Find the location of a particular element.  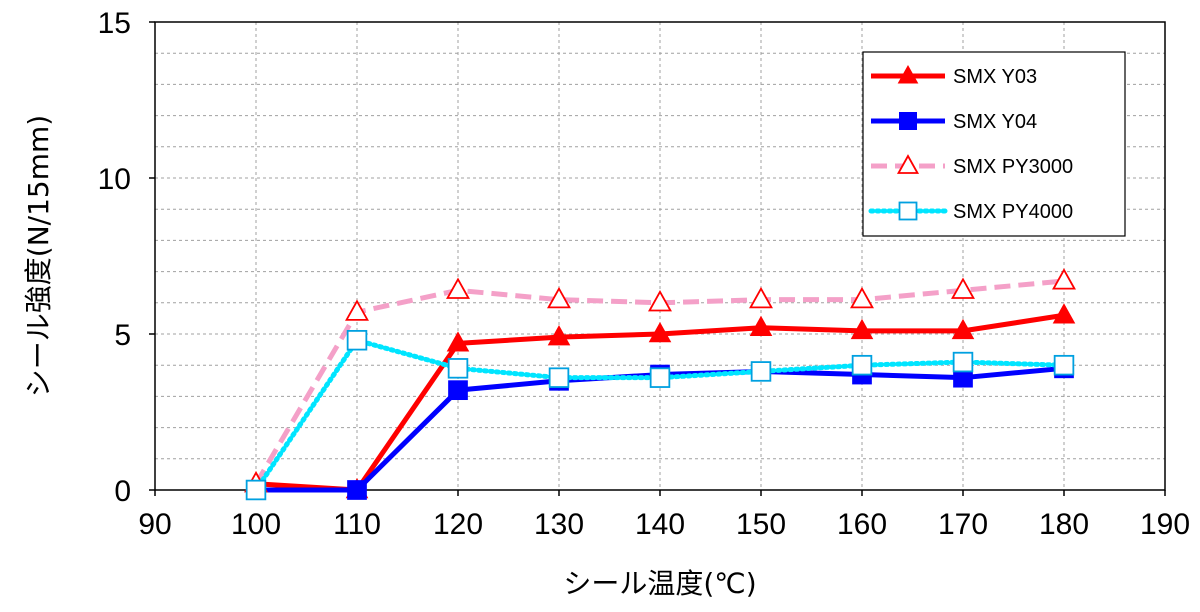

x-axis-ticks: 90 100 110 120 130 140 150 160 170 180 190 is located at coordinates (664, 515).